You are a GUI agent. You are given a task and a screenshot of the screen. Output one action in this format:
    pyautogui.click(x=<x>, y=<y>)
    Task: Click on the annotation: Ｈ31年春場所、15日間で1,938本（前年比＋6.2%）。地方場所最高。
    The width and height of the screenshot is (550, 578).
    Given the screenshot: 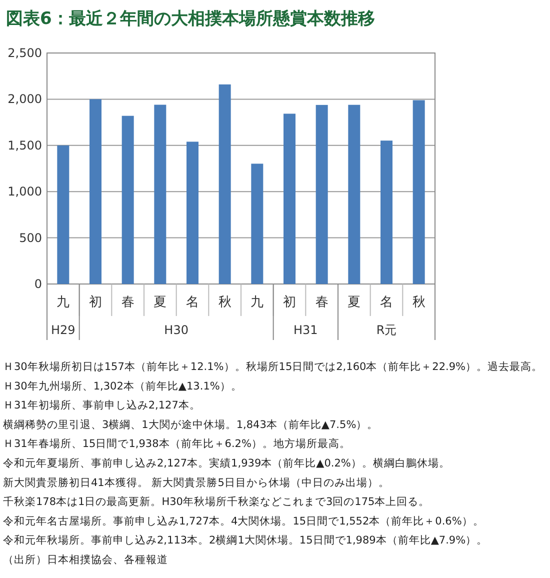 What is the action you would take?
    pyautogui.click(x=176, y=444)
    